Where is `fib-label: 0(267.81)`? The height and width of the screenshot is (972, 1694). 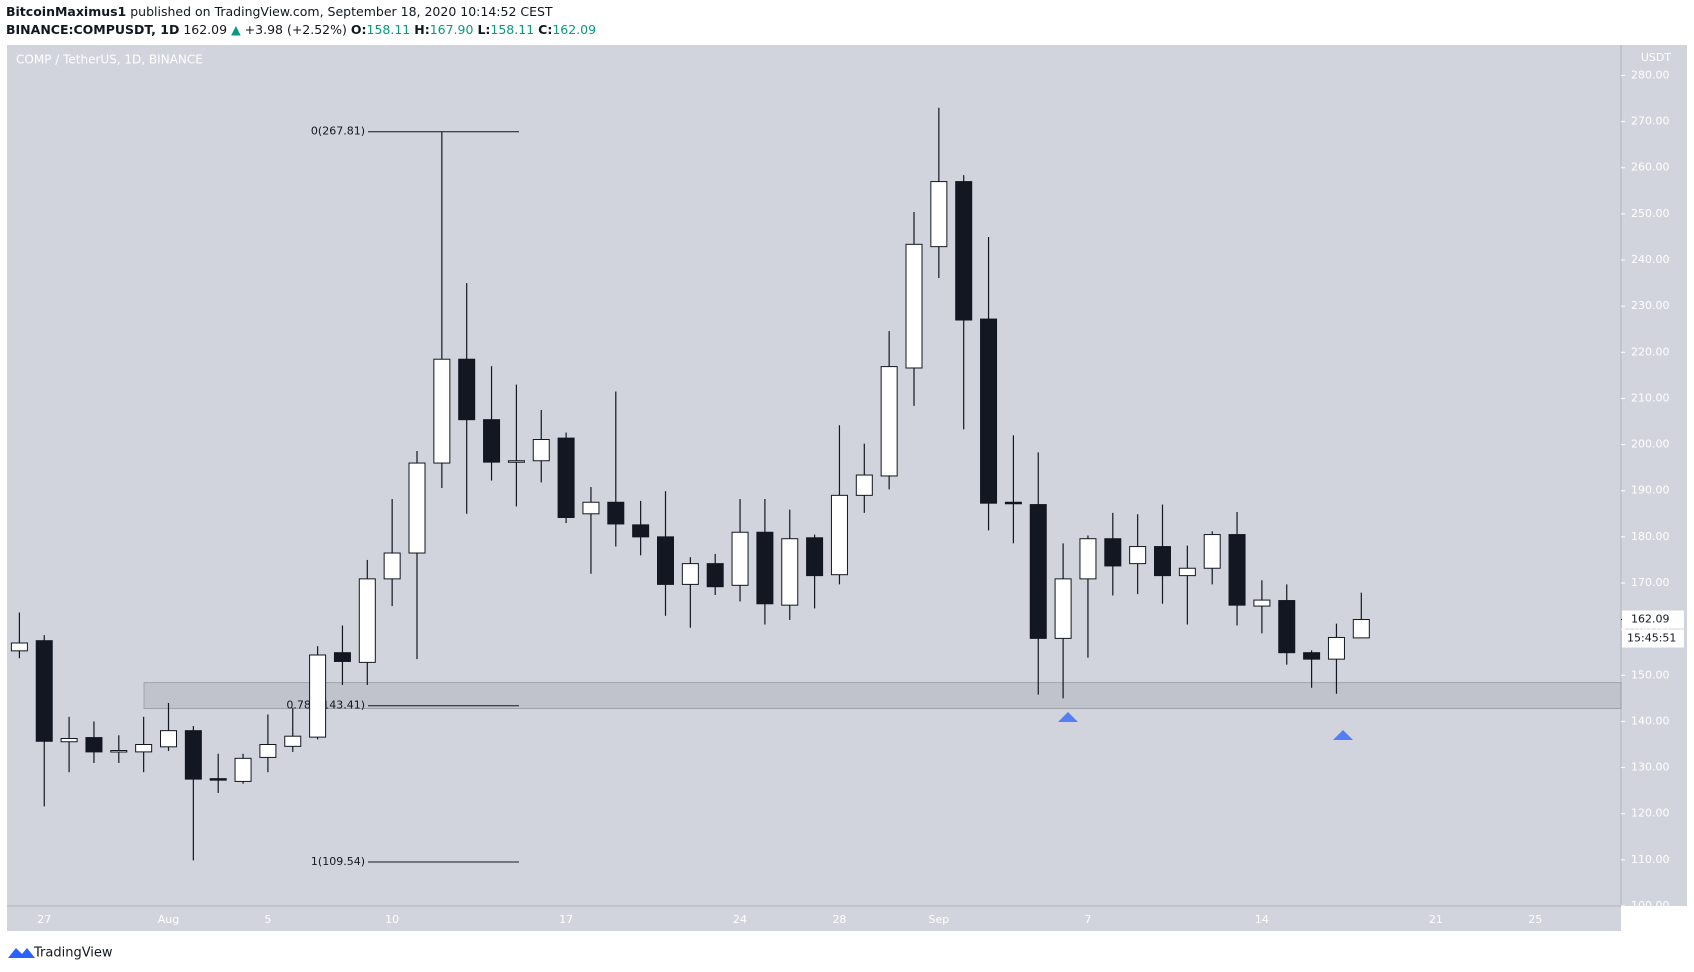 fib-label: 0(267.81) is located at coordinates (338, 131).